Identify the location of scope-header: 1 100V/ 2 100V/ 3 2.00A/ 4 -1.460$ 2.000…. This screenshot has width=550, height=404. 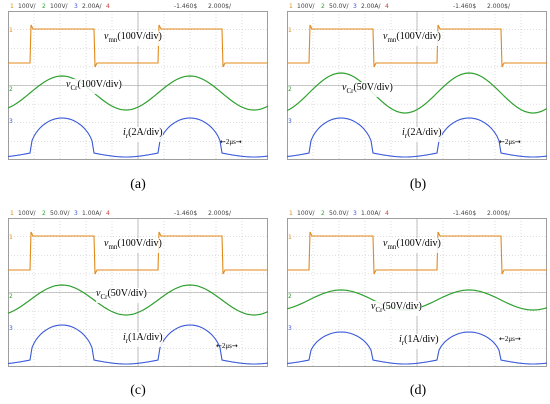
(138, 7).